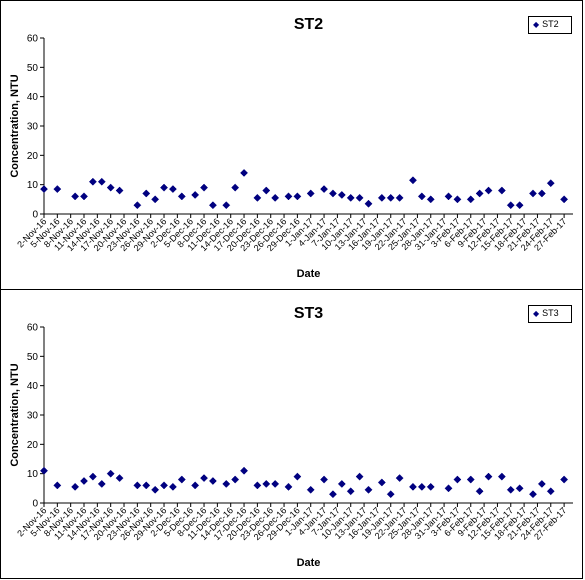 The image size is (585, 580). Describe the element at coordinates (33, 127) in the screenshot. I see `y-tick-label: 30` at that location.